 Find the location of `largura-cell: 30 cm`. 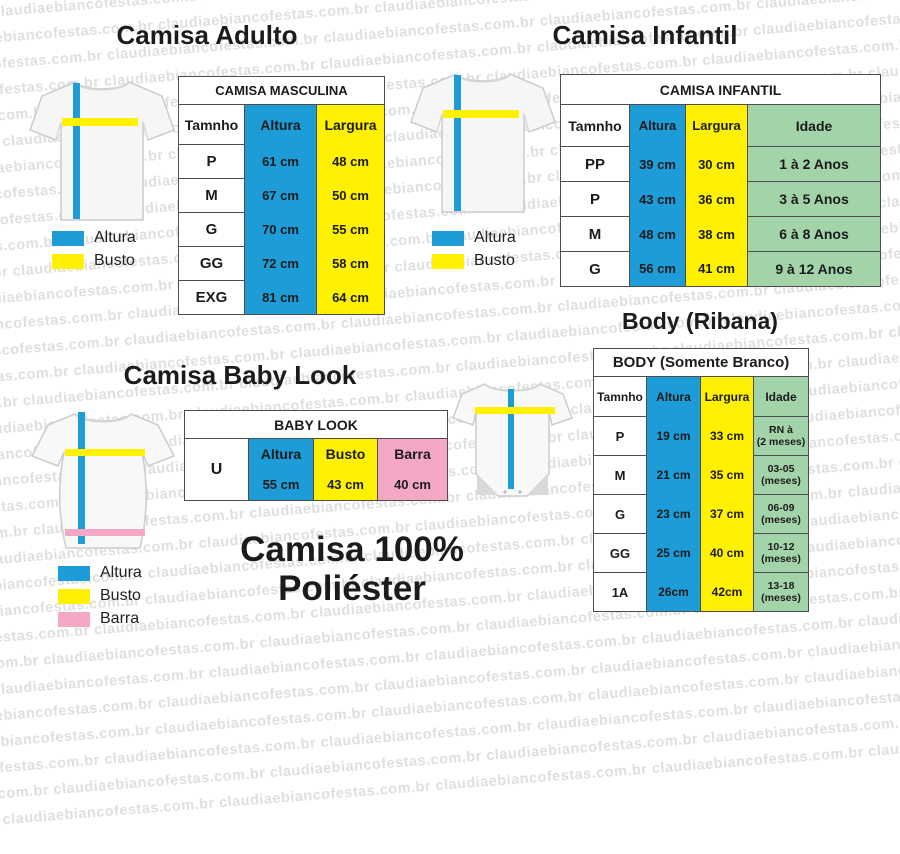

largura-cell: 30 cm is located at coordinates (716, 164).